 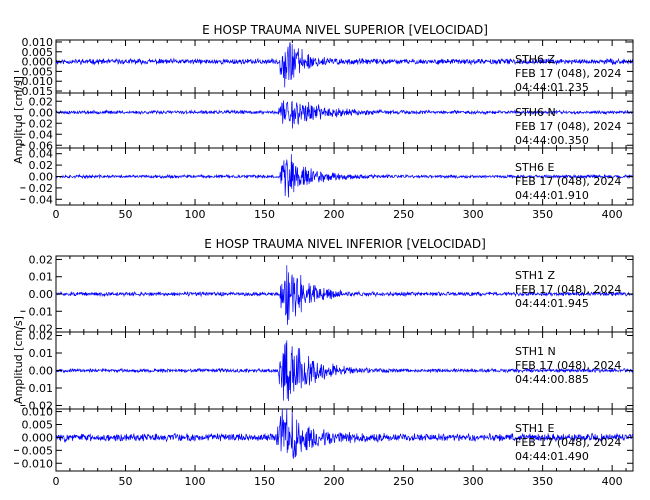 What do you see at coordinates (345, 30) in the screenshot?
I see `chart-title-superior: E HOSP TRAUMA NIVEL SUPERIOR [VELOCIDAD]` at bounding box center [345, 30].